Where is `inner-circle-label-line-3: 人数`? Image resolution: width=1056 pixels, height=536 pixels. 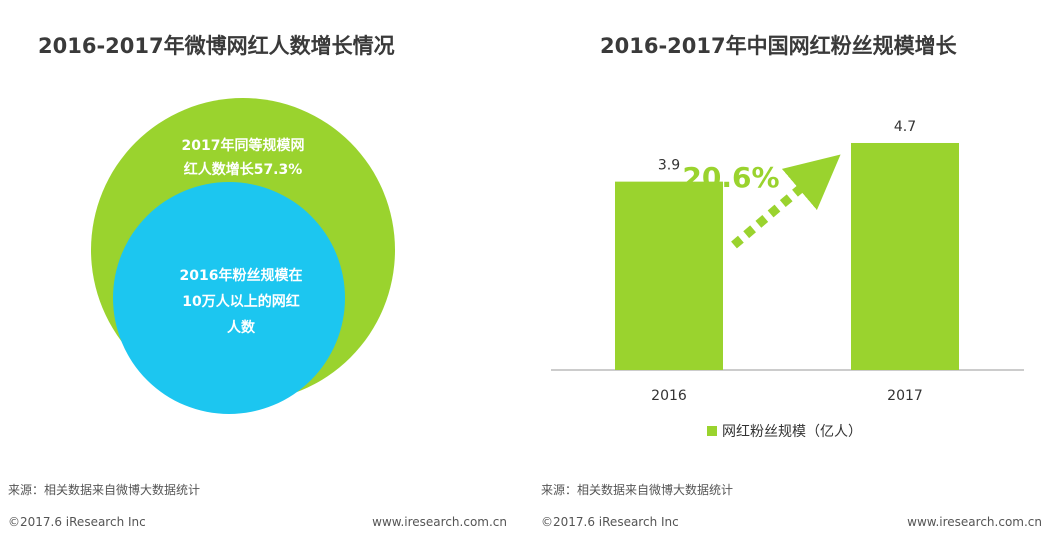
inner-circle-label-line-3: 人数 is located at coordinates (241, 327).